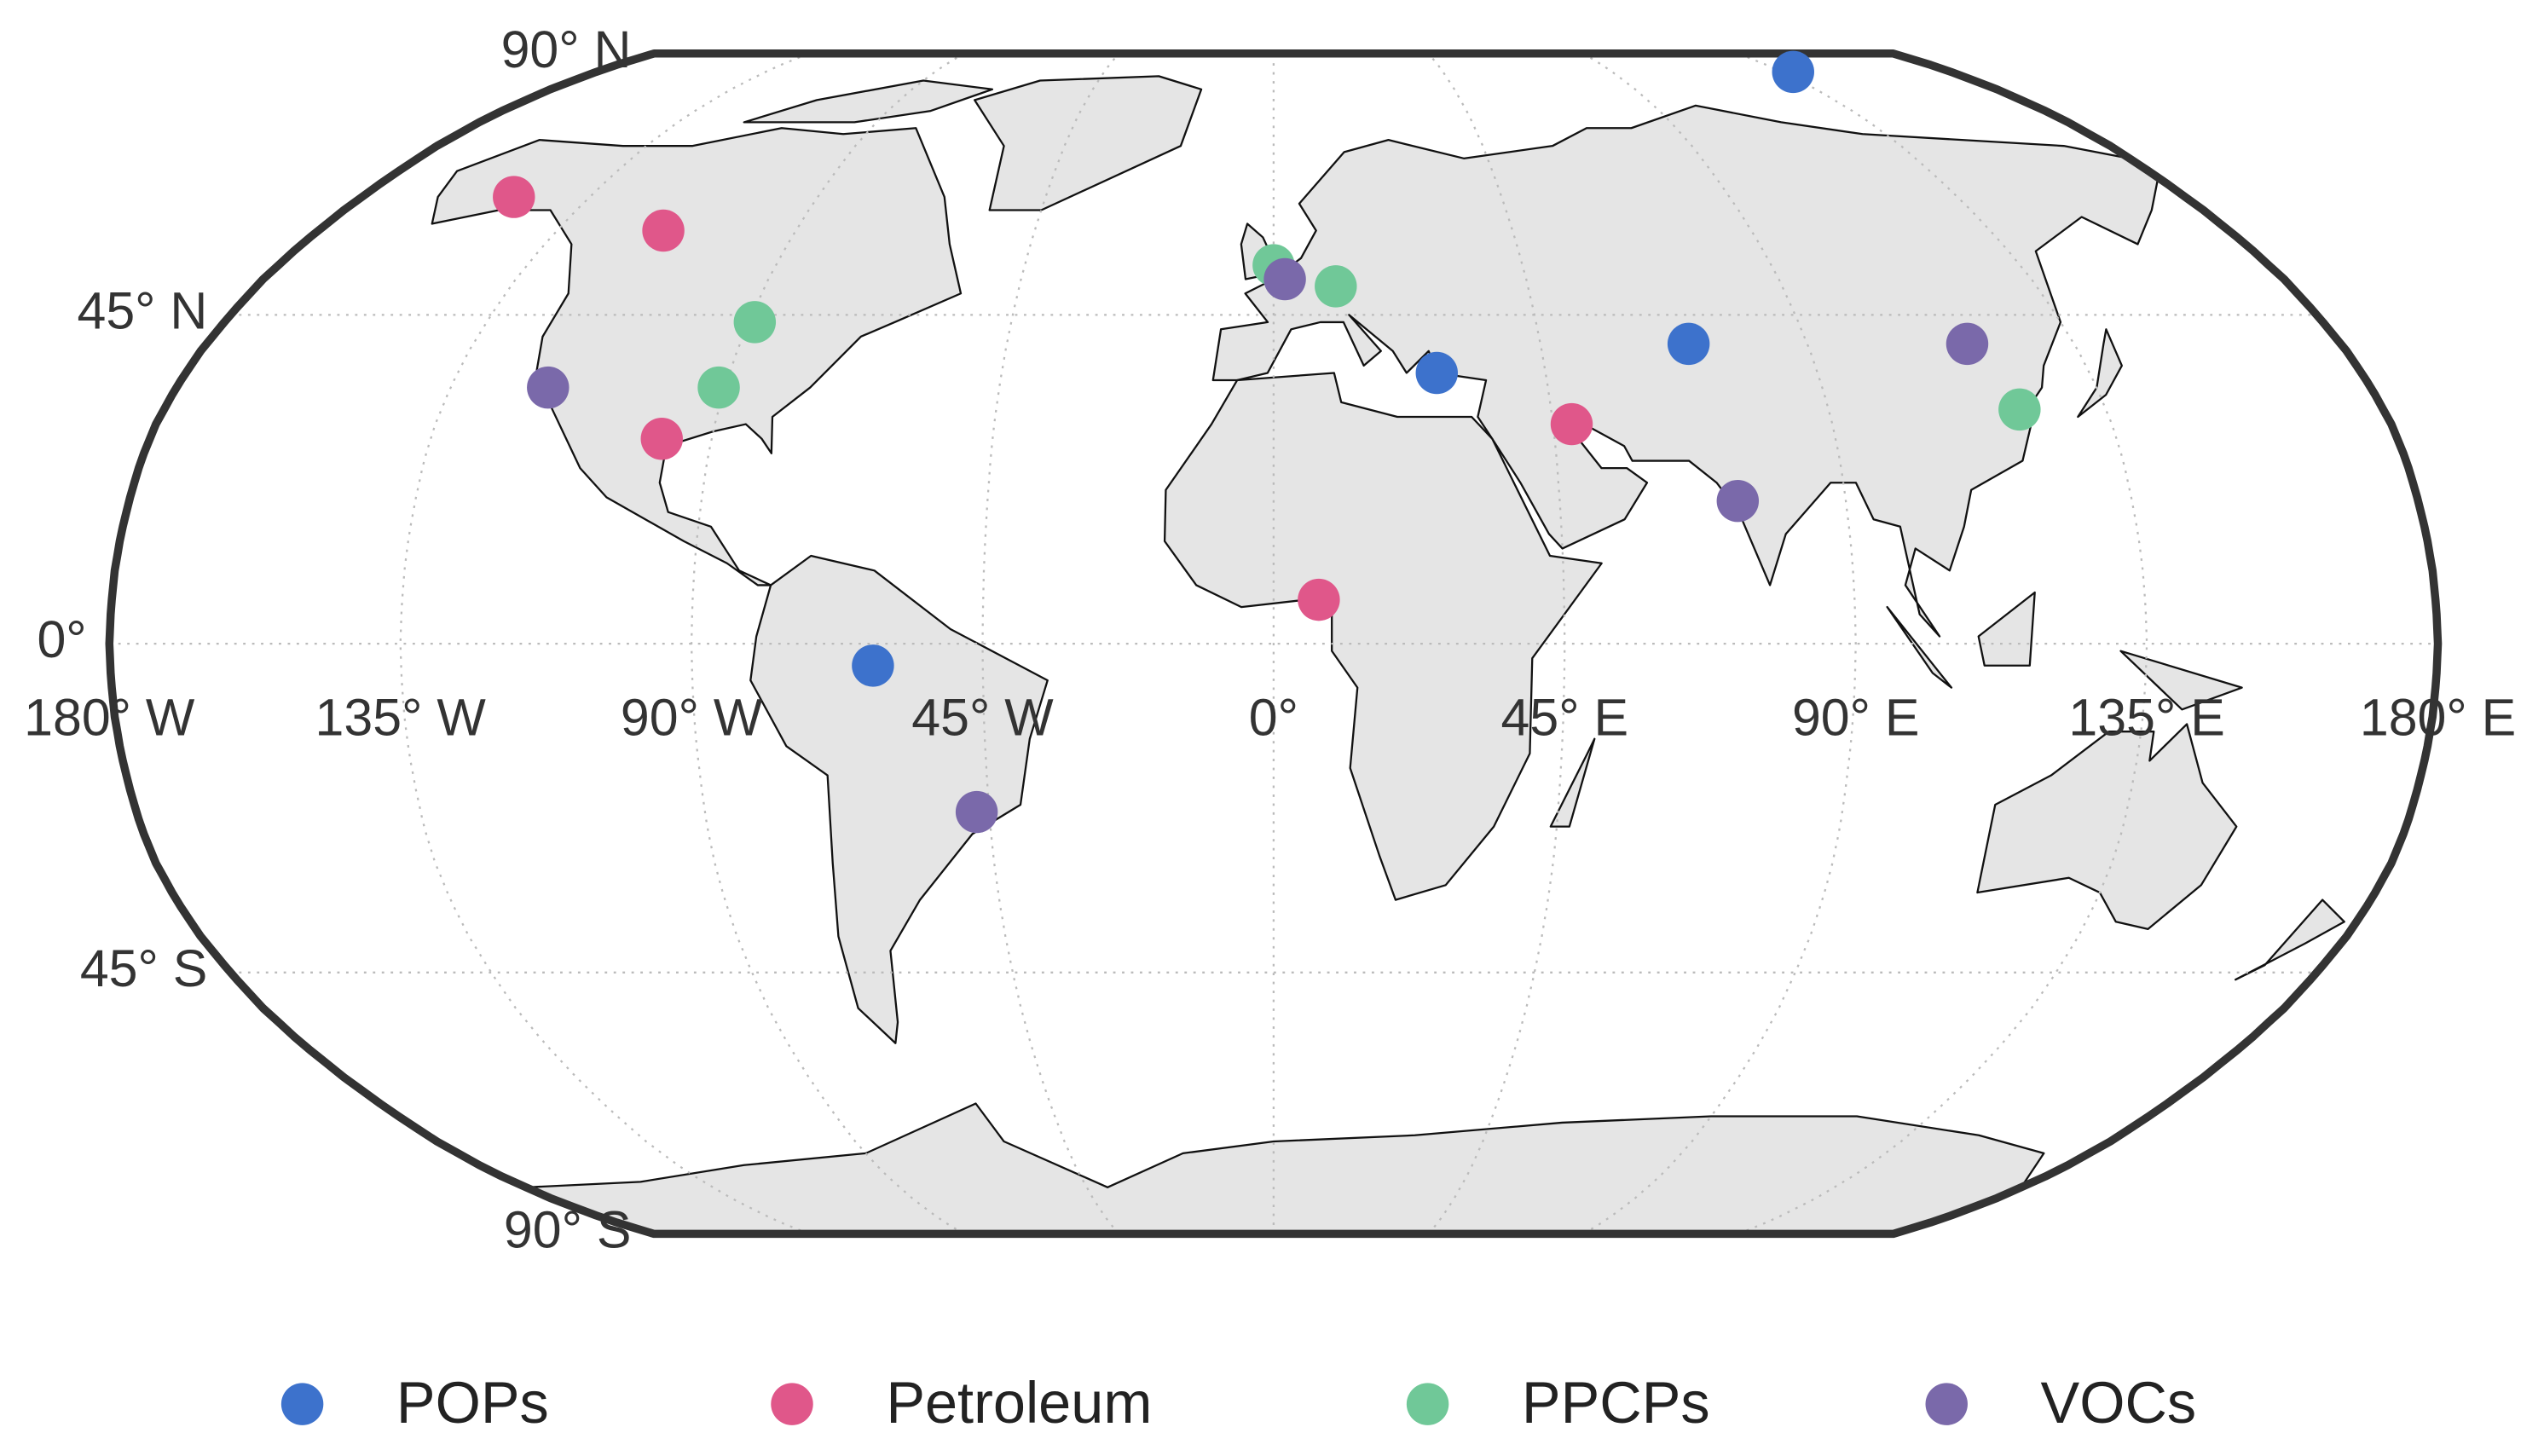  What do you see at coordinates (1565, 717) in the screenshot?
I see `x-tick-label: 45° E` at bounding box center [1565, 717].